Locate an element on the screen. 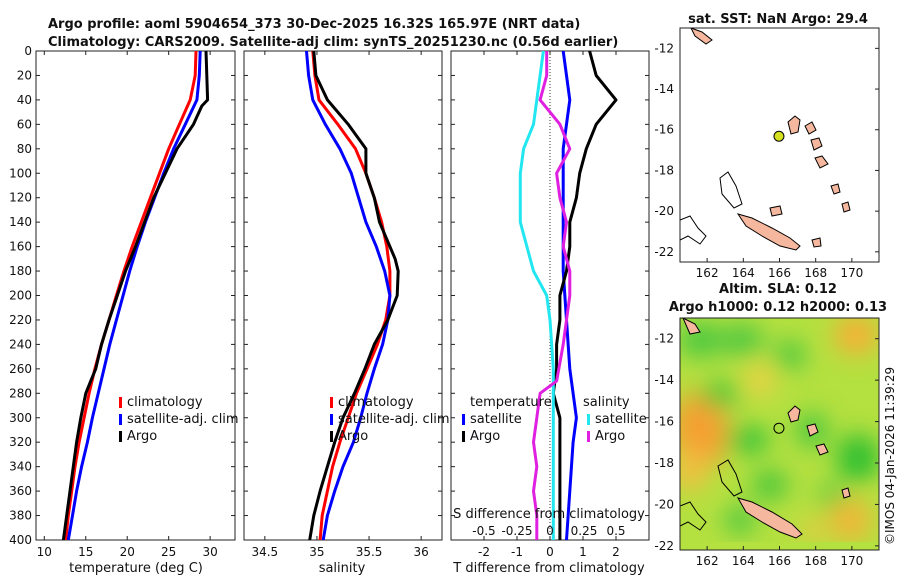 The height and width of the screenshot is (580, 900). x-tick-label: 15 is located at coordinates (85, 552).